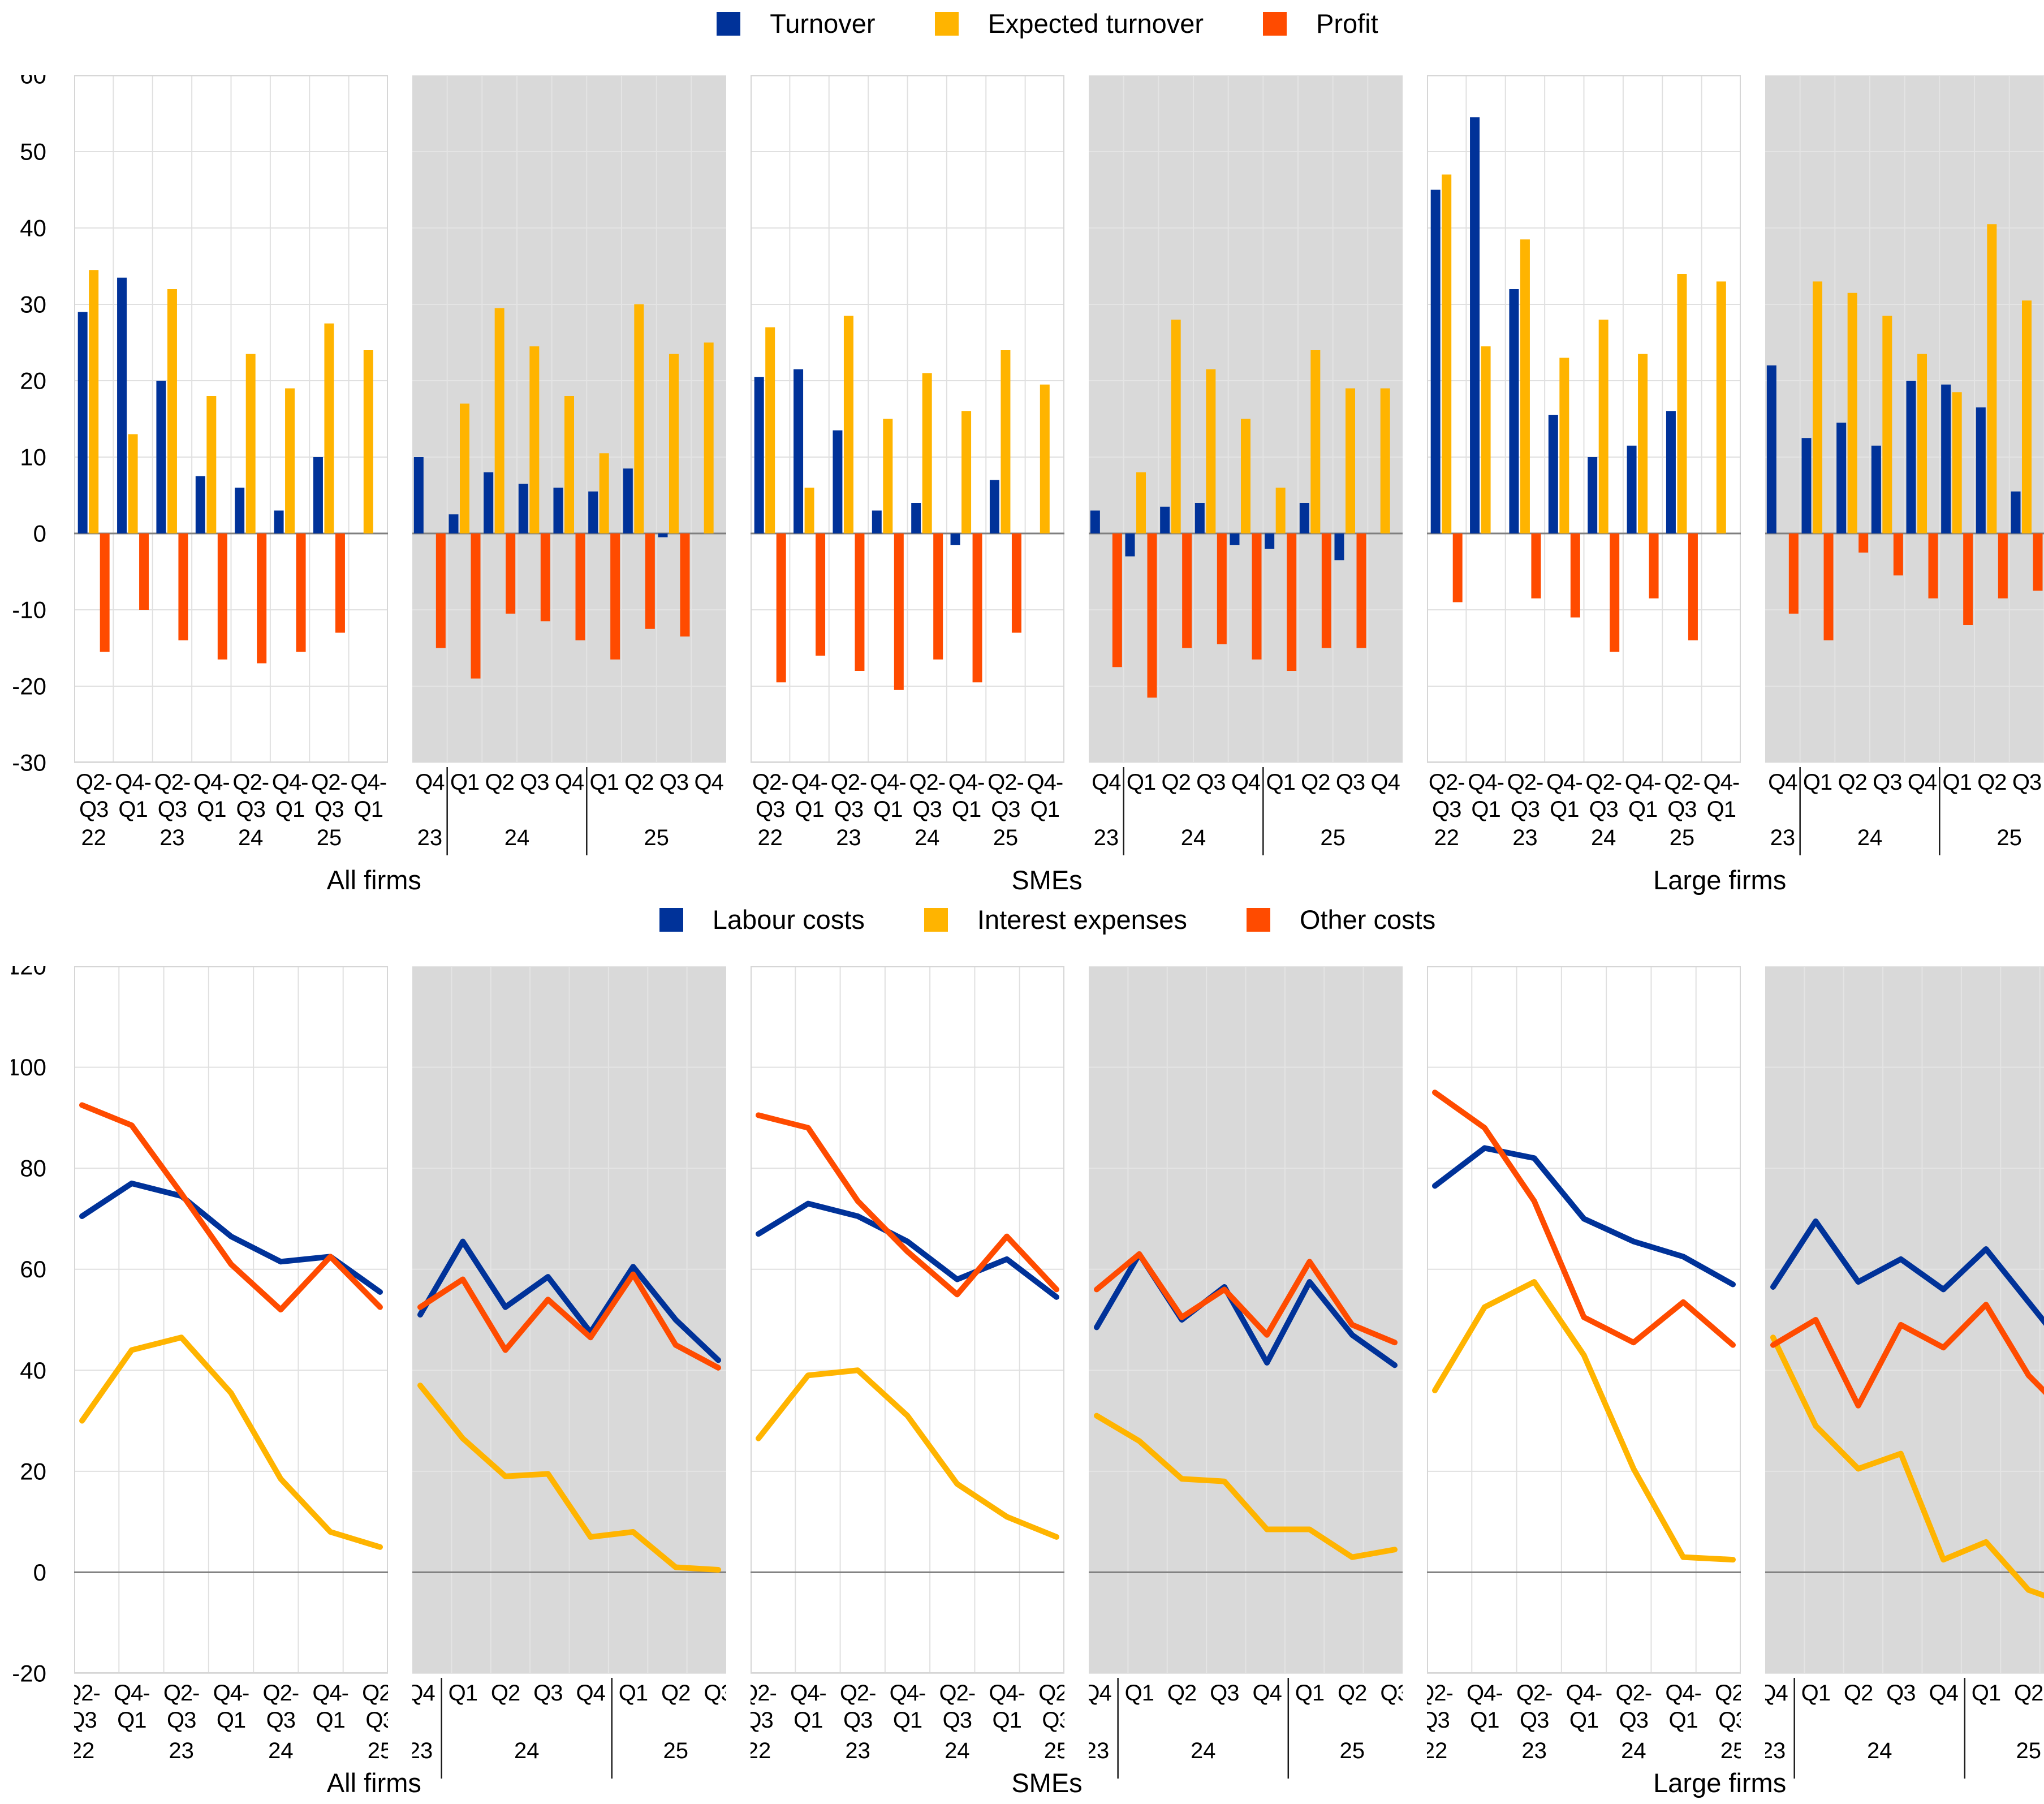 The width and height of the screenshot is (2044, 1804). Describe the element at coordinates (39, 1572) in the screenshot. I see `y-tick-label: 0` at that location.